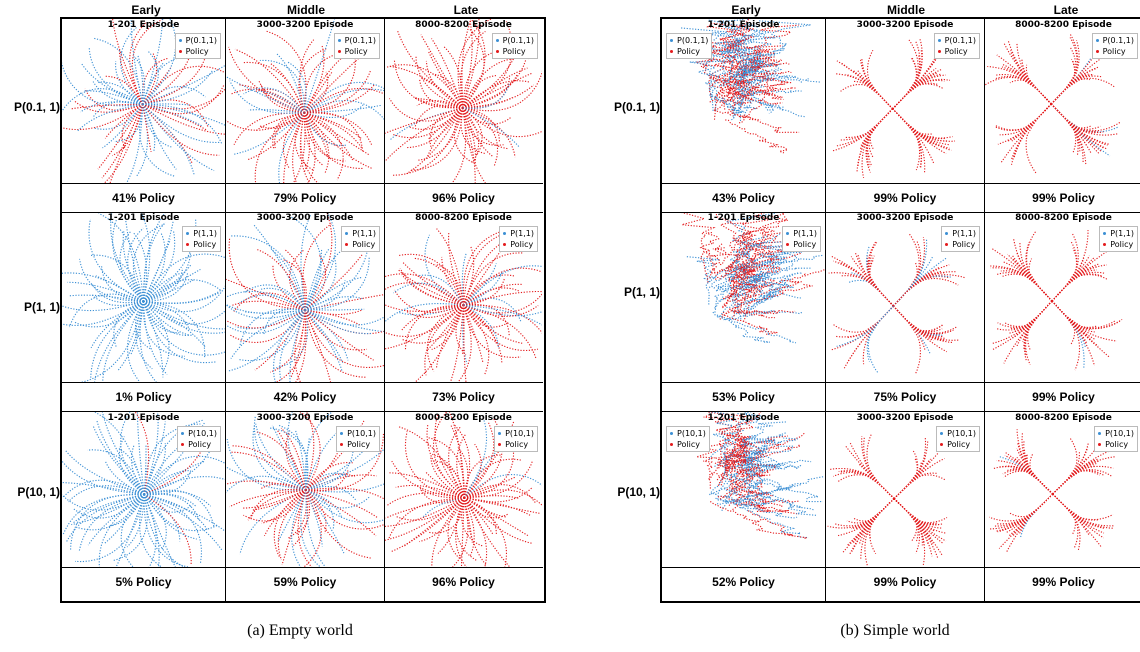 Image resolution: width=1140 pixels, height=652 pixels. I want to click on legend-policy: Policy, so click(801, 244).